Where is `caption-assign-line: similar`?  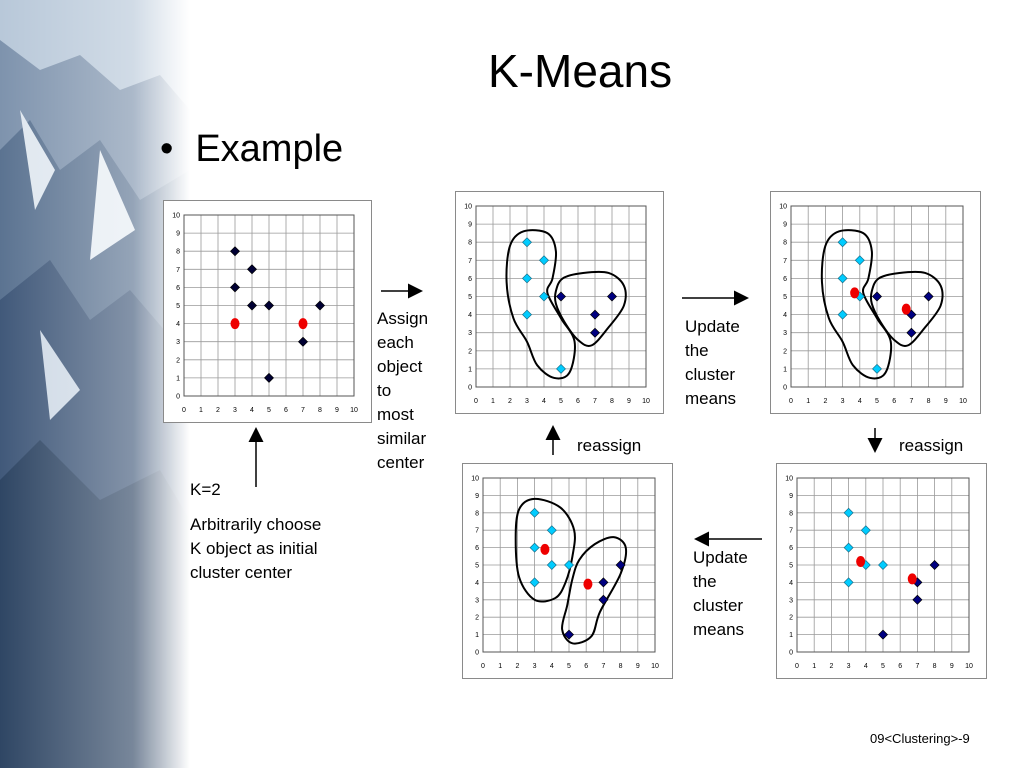 caption-assign-line: similar is located at coordinates (402, 438).